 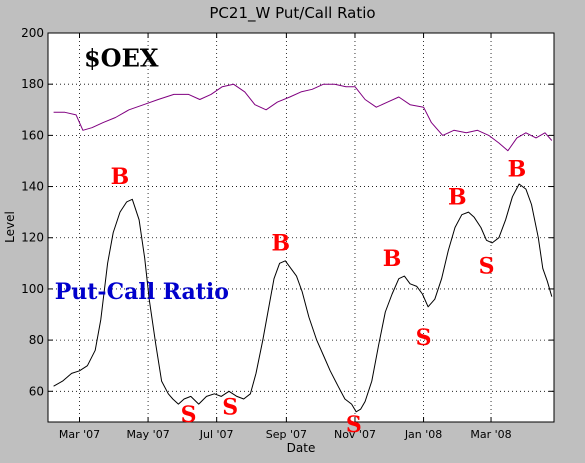 I want to click on x-tick-label: Jan '08, so click(x=423, y=434).